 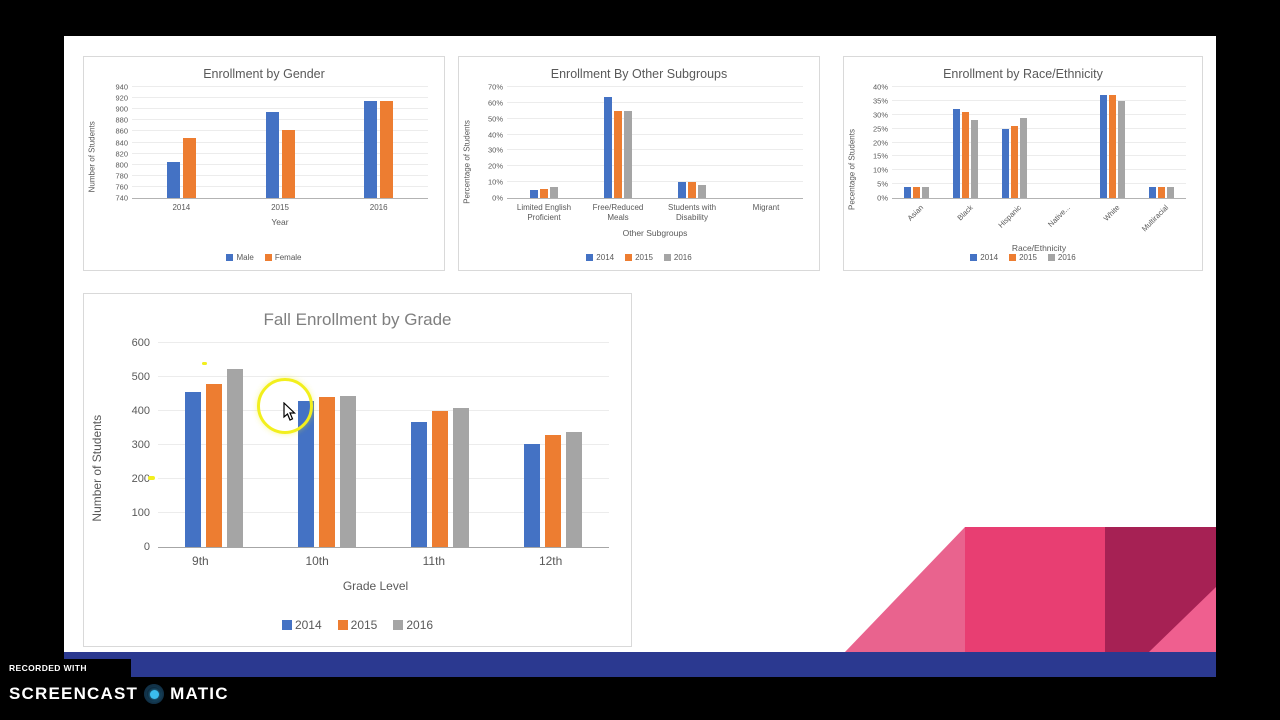 What do you see at coordinates (880, 129) in the screenshot?
I see `y-tick-label: 25%` at bounding box center [880, 129].